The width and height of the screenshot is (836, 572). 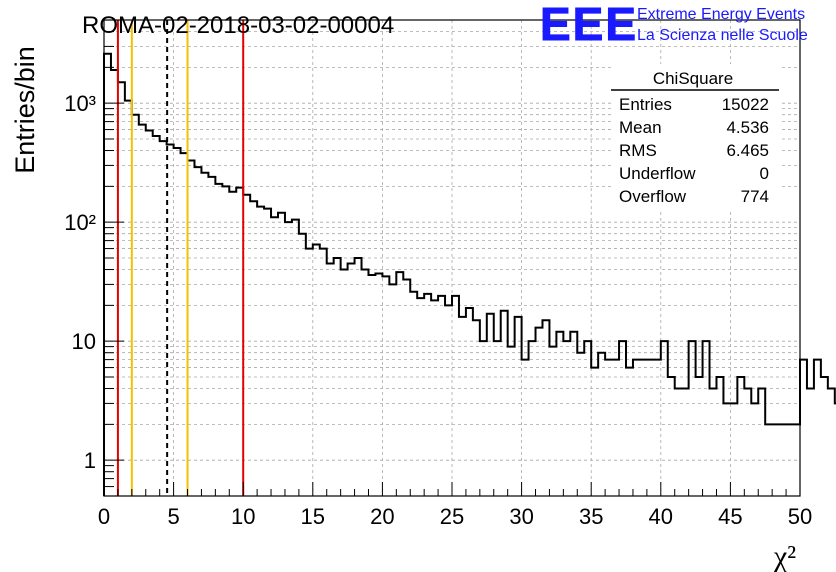 I want to click on y-tick-label: 10², so click(x=80, y=222).